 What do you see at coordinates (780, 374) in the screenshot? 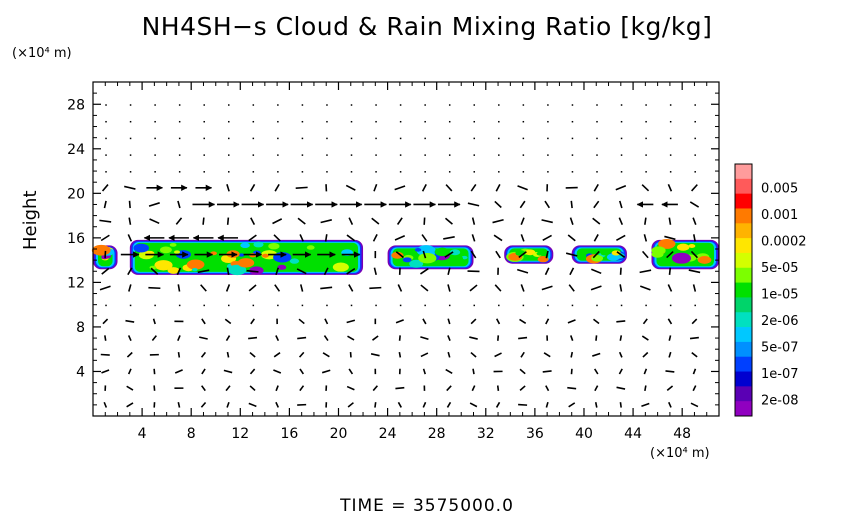
I see `colorbar-label: 1e-07` at bounding box center [780, 374].